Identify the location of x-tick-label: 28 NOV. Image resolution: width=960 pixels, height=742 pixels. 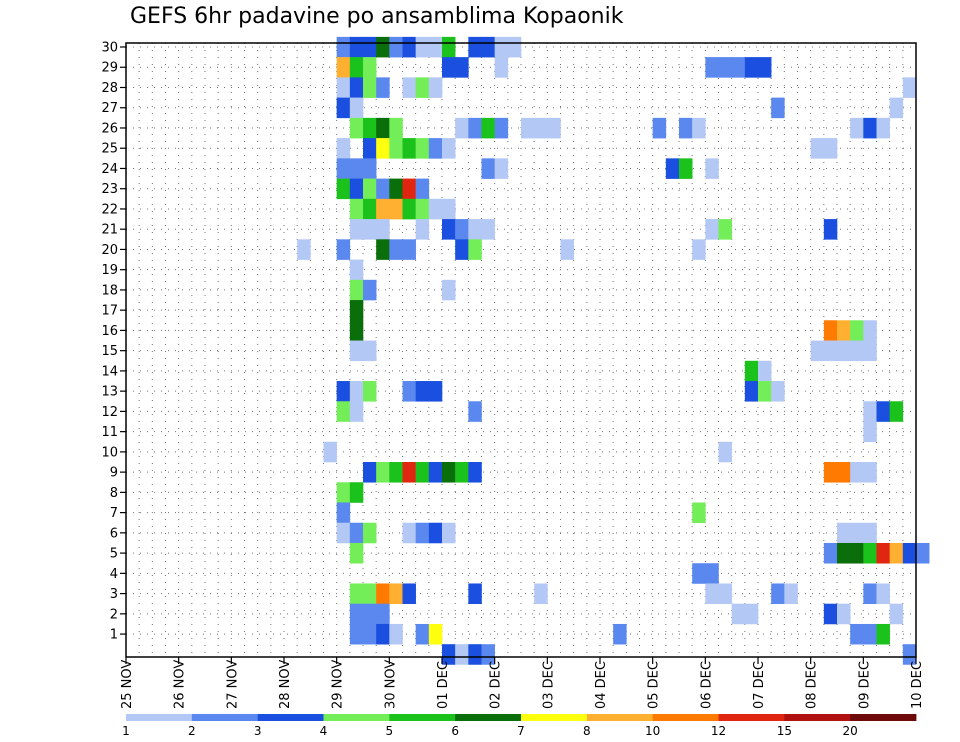
(285, 684).